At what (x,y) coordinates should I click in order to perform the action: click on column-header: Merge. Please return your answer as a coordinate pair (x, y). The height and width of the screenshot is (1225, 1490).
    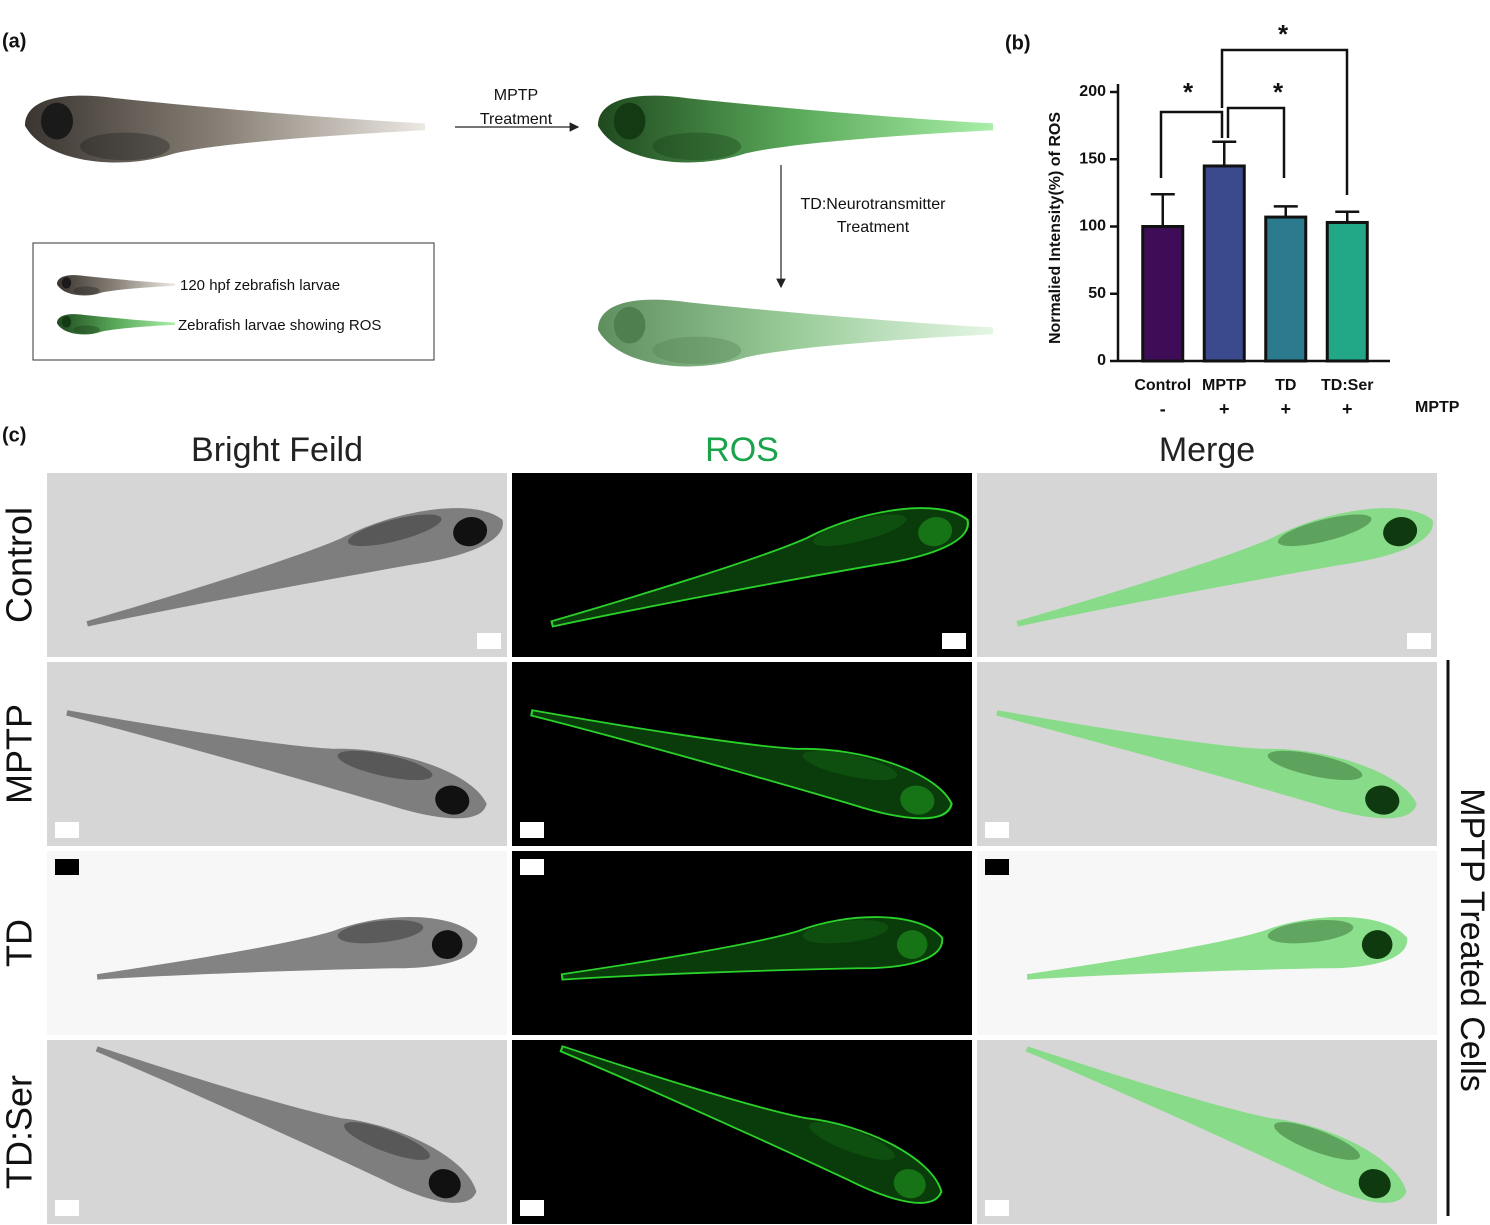
    Looking at the image, I should click on (1207, 450).